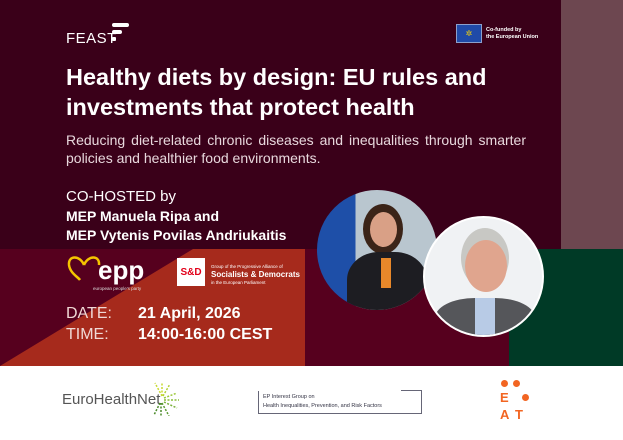 This screenshot has height=440, width=623. Describe the element at coordinates (592, 124) in the screenshot. I see `mauve-block` at that location.